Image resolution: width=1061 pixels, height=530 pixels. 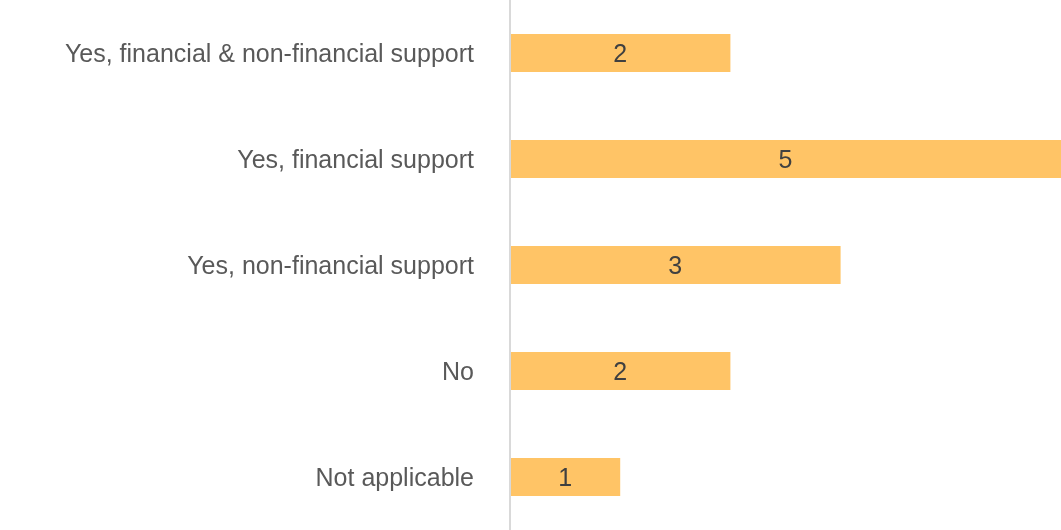 I want to click on data-label: 1, so click(x=565, y=476).